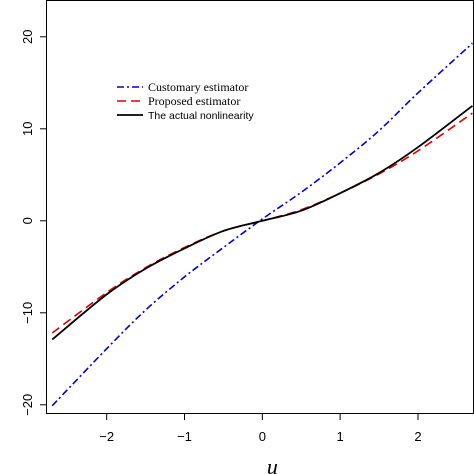 The image size is (474, 474). What do you see at coordinates (27, 37) in the screenshot?
I see `y-tick-label: 20` at bounding box center [27, 37].